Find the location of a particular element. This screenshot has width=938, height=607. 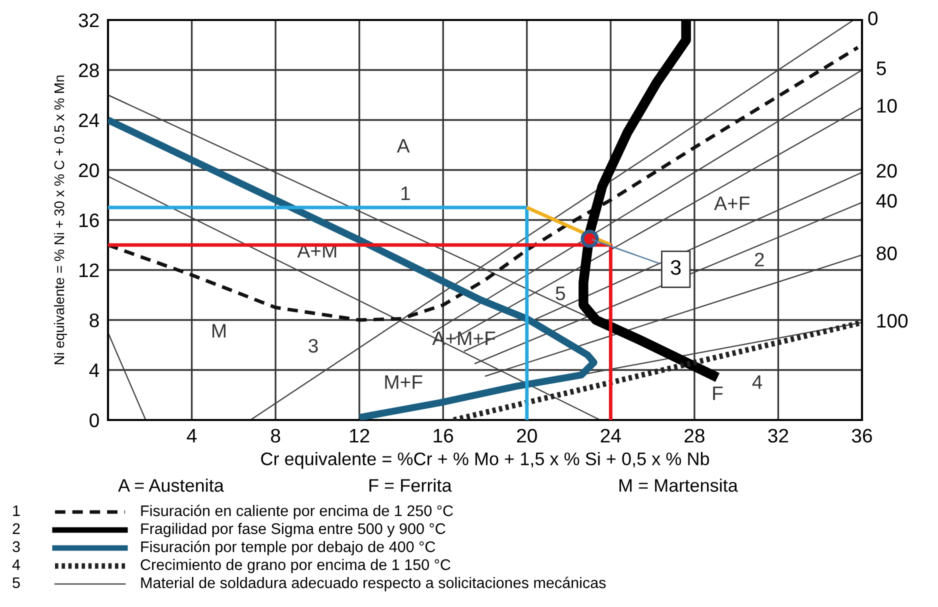

y-tick-label: 0 is located at coordinates (94, 420).